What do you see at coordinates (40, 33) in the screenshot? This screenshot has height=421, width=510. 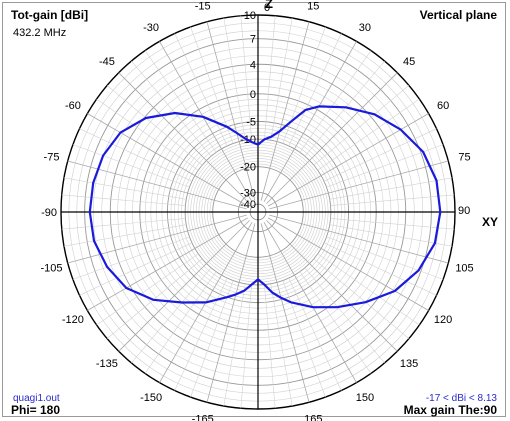 I see `frequency-label: 432.2 MHz` at bounding box center [40, 33].